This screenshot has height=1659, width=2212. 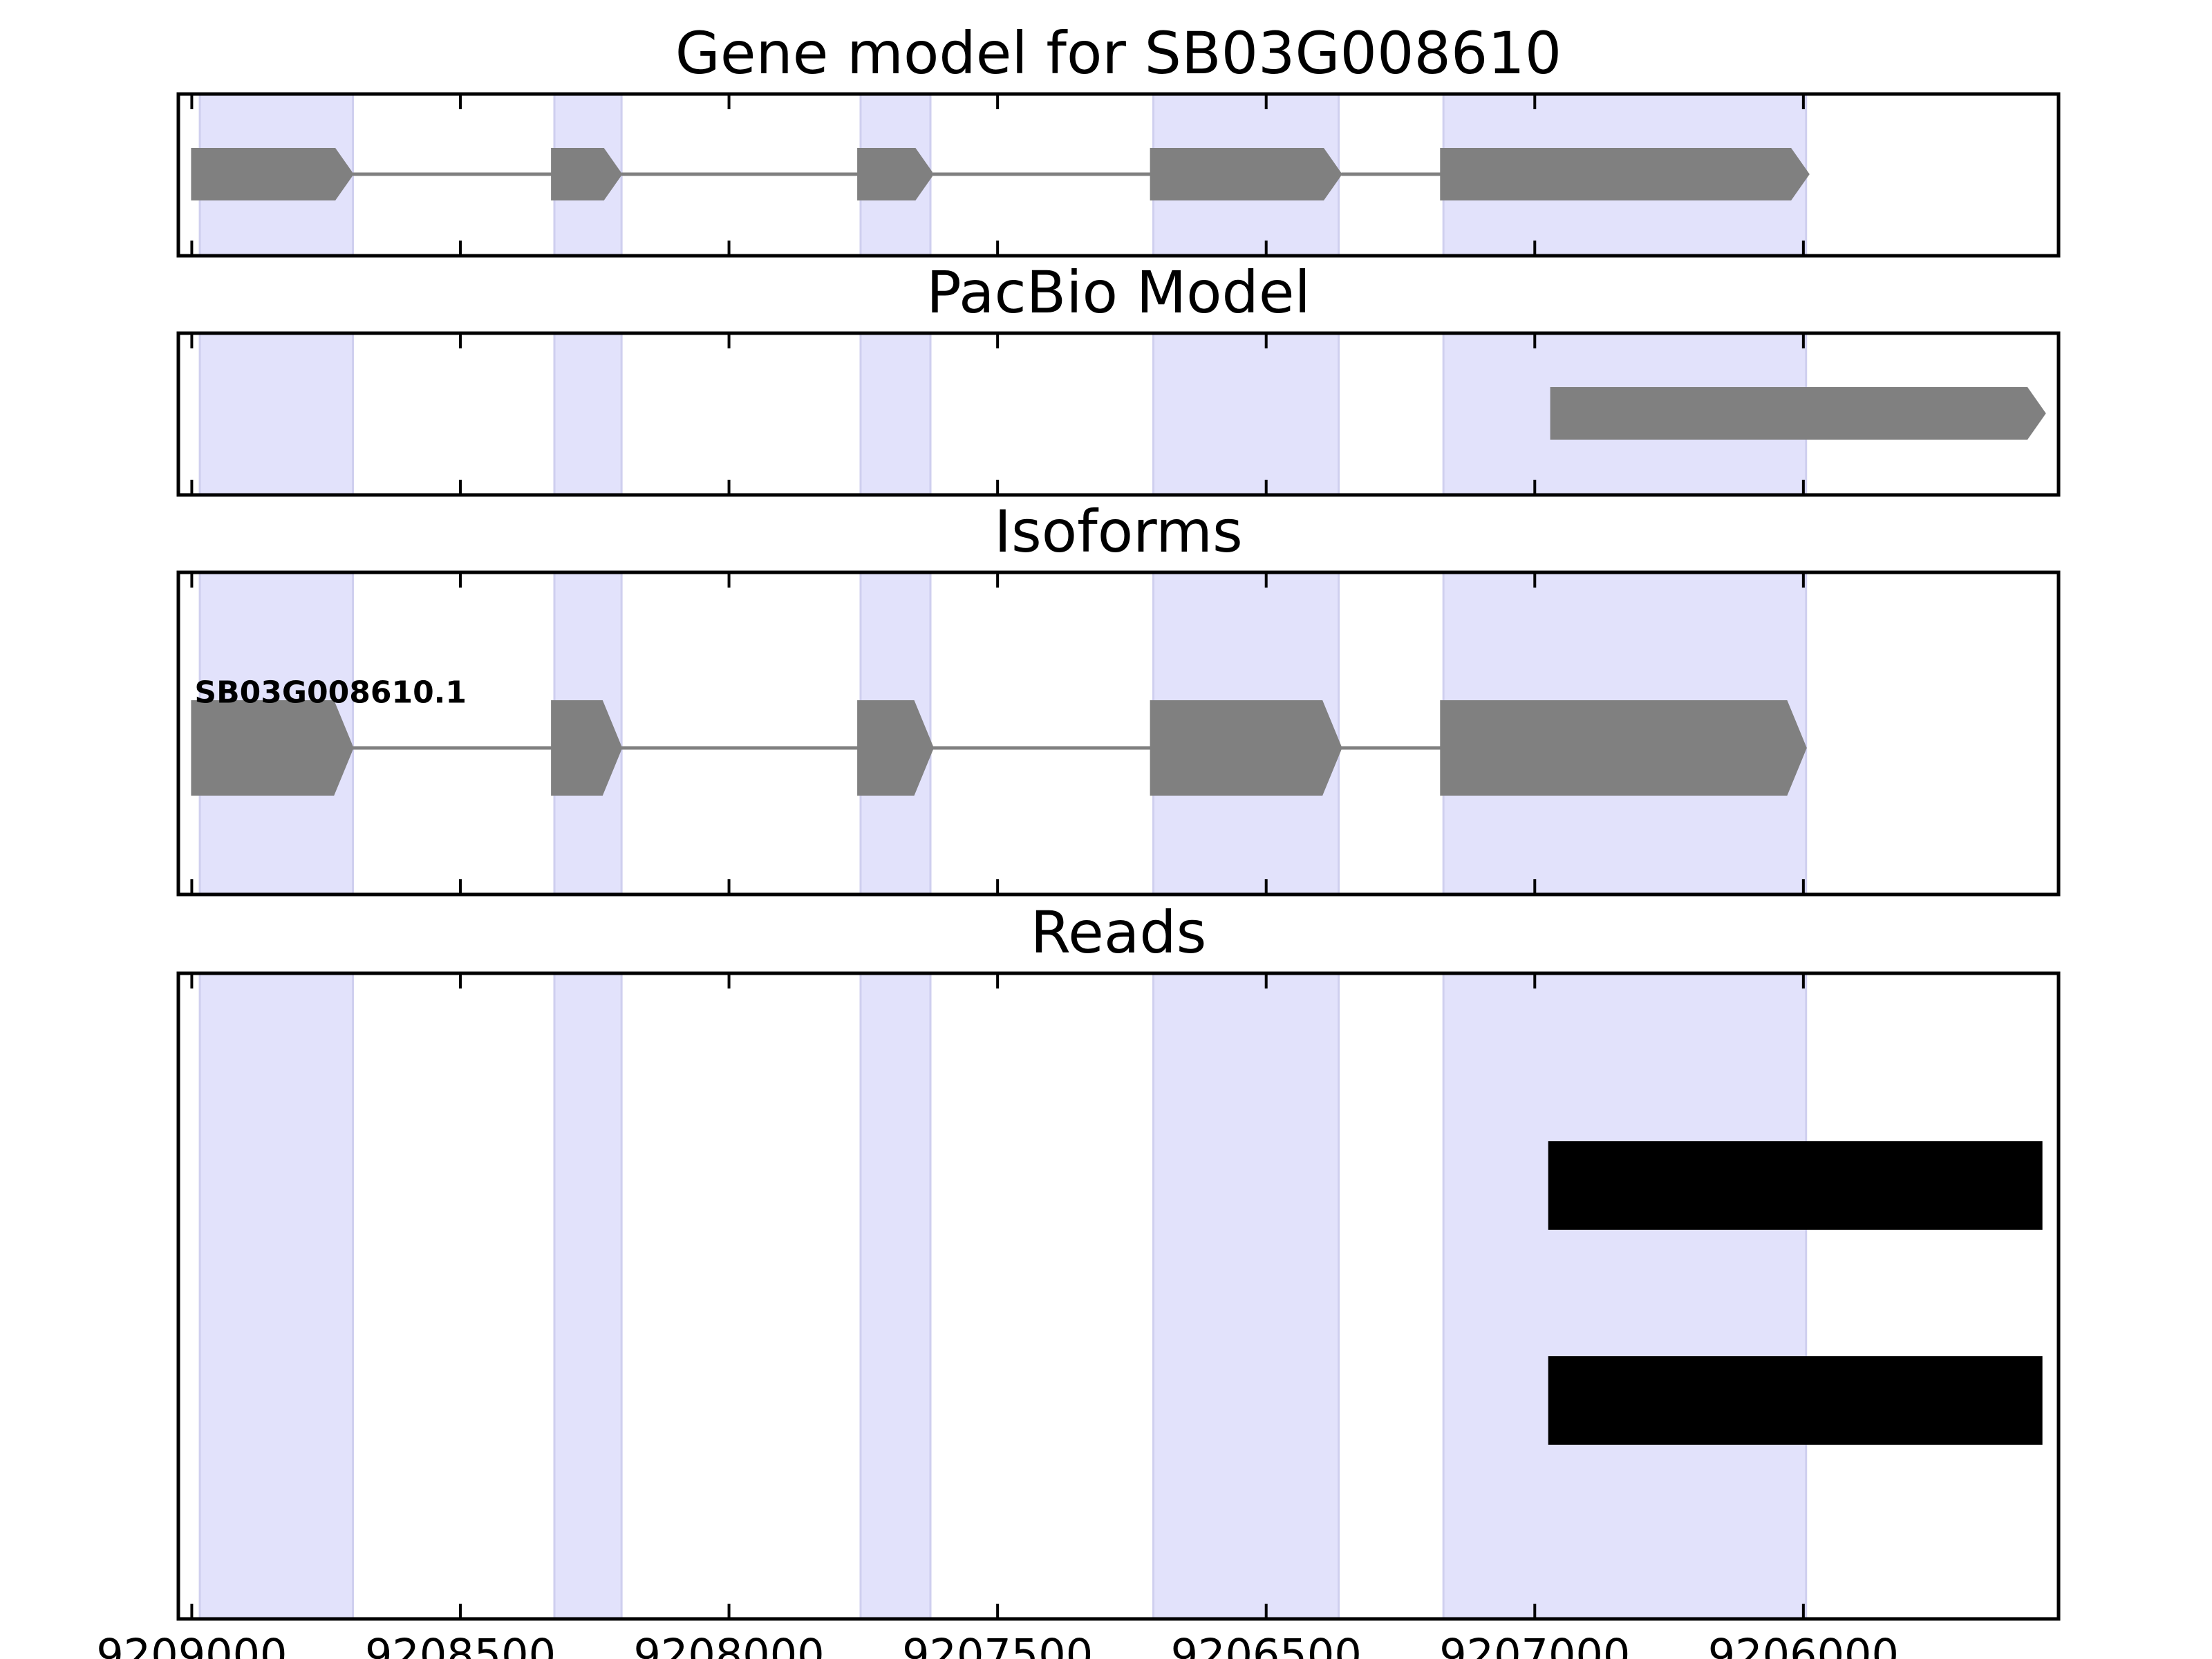 I want to click on x-tick-label: 9207500, so click(x=997, y=1644).